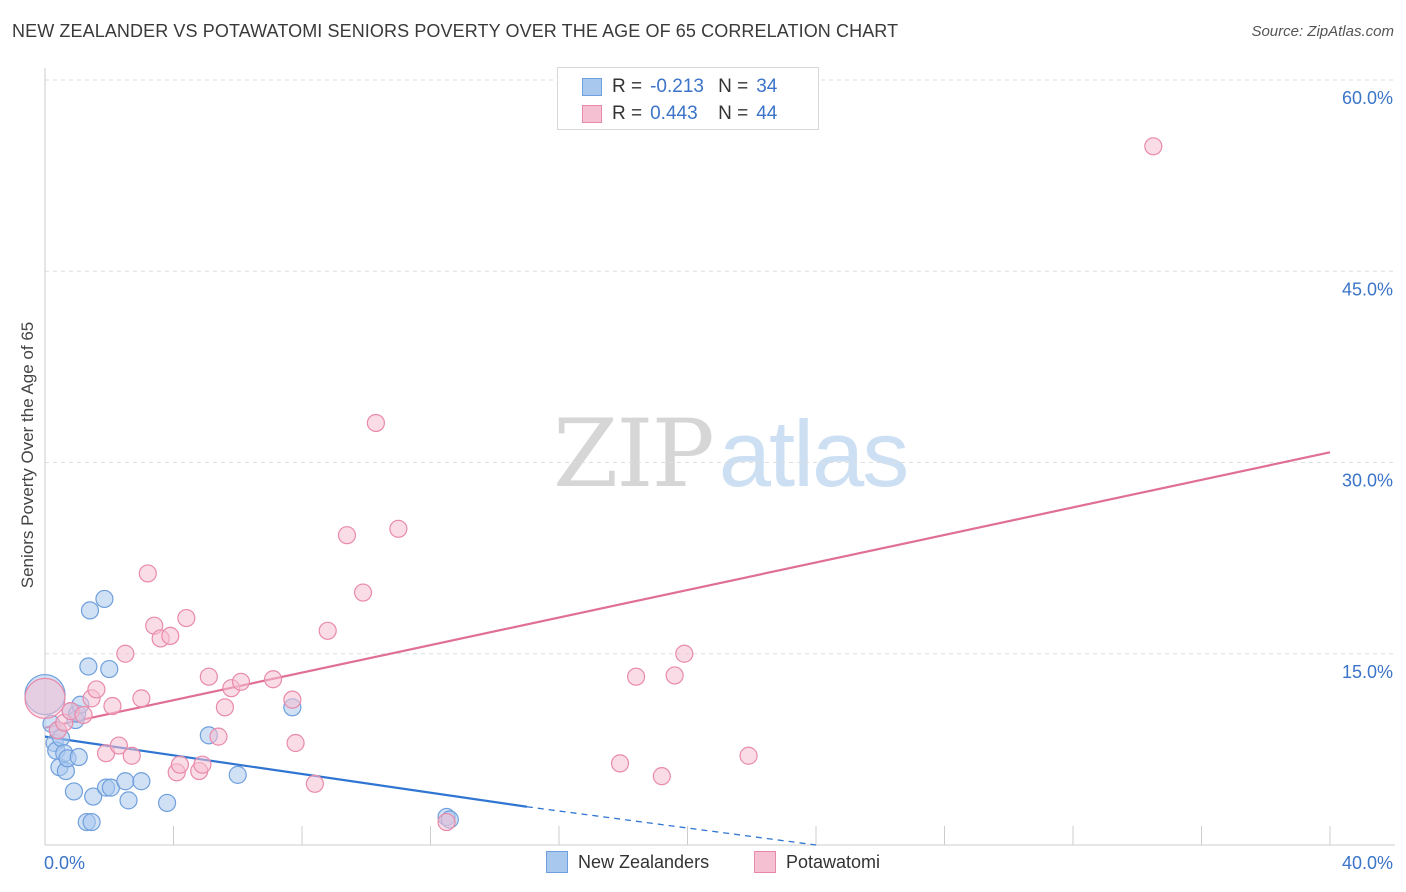  What do you see at coordinates (27, 455) in the screenshot?
I see `y-axis-label: Seniors Poverty Over the Age of 65` at bounding box center [27, 455].